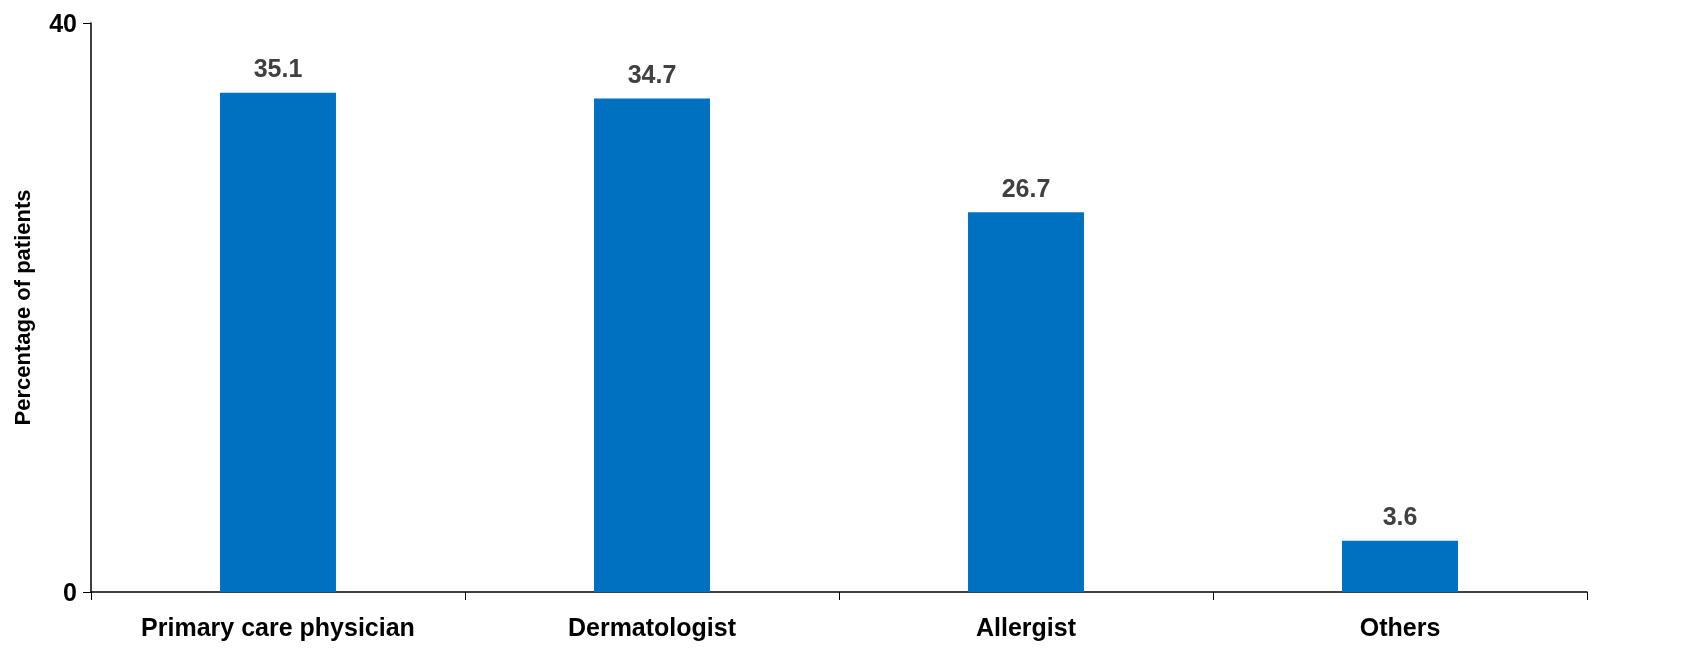 The image size is (1685, 660). What do you see at coordinates (652, 73) in the screenshot?
I see `data-label: 34.7` at bounding box center [652, 73].